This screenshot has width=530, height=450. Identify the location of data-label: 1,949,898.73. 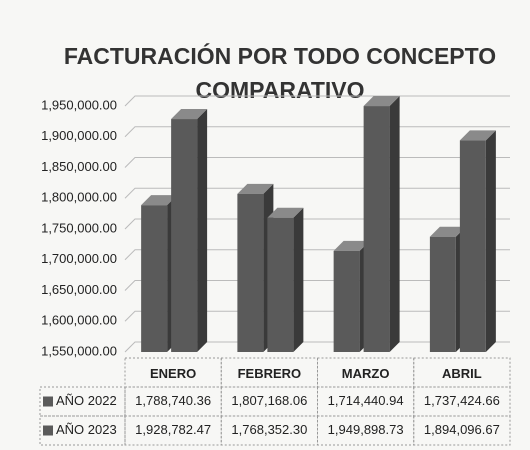
(366, 429).